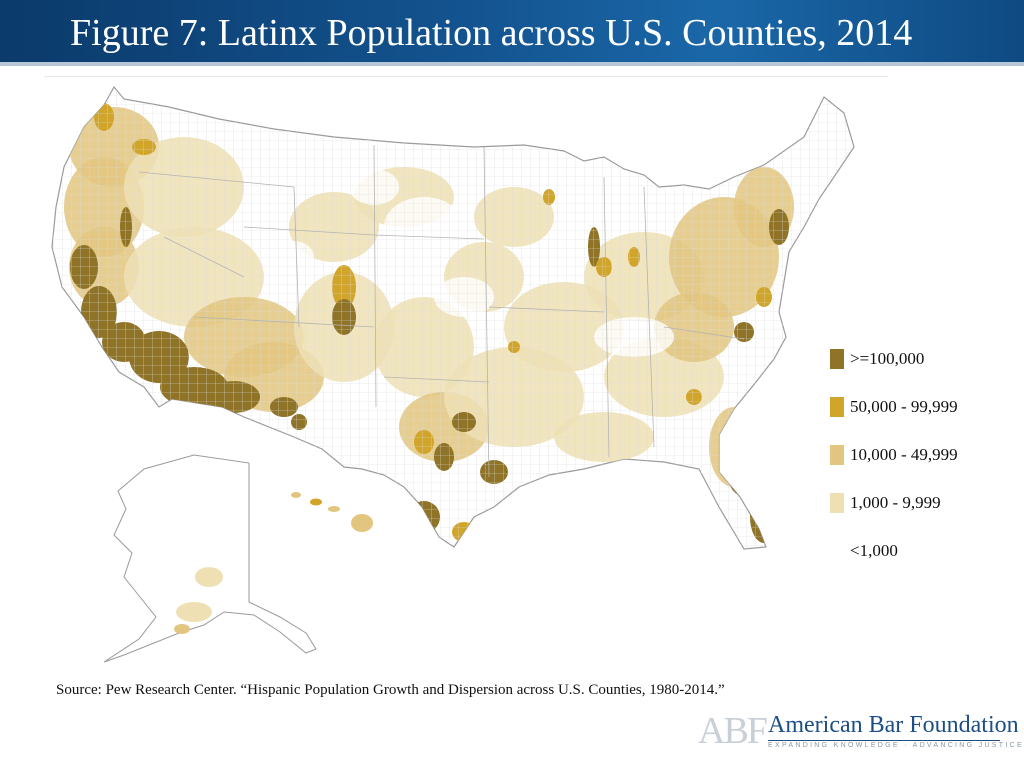 This screenshot has height=768, width=1024. I want to click on alaska, so click(210, 558).